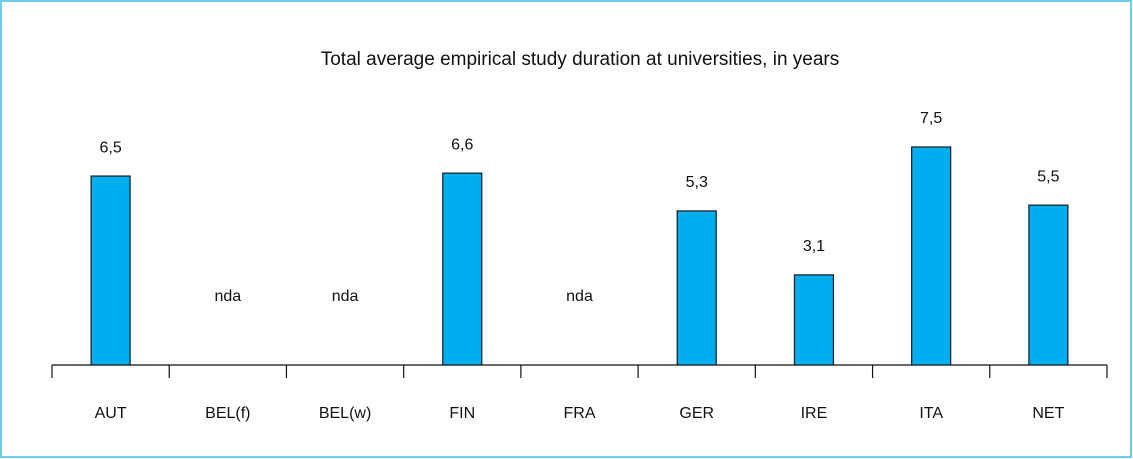  What do you see at coordinates (814, 413) in the screenshot?
I see `x-tick-label: IRE` at bounding box center [814, 413].